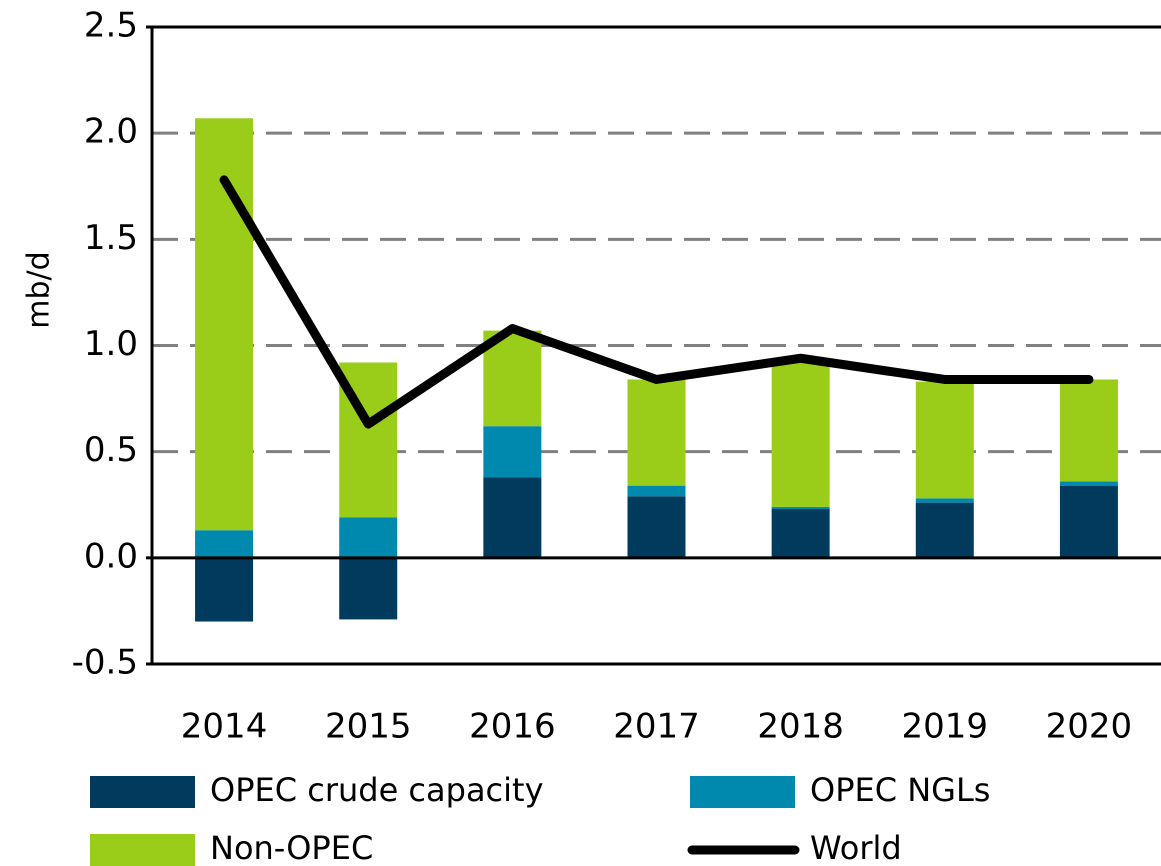 The height and width of the screenshot is (866, 1161). Describe the element at coordinates (111, 344) in the screenshot. I see `y-tick-label: 1.0` at that location.